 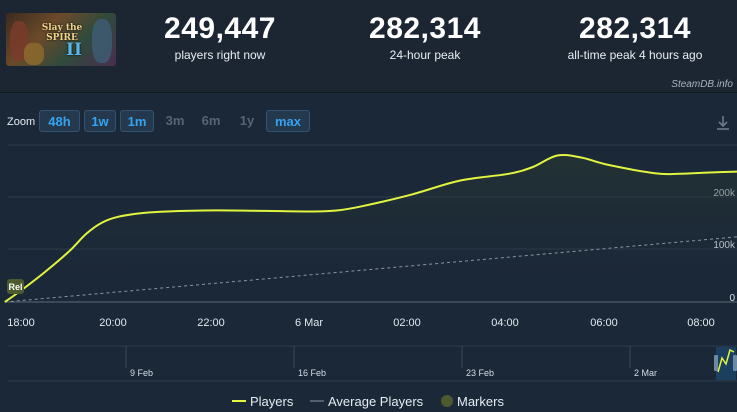 What do you see at coordinates (175, 120) in the screenshot?
I see `zoom-3m-button: 3m` at bounding box center [175, 120].